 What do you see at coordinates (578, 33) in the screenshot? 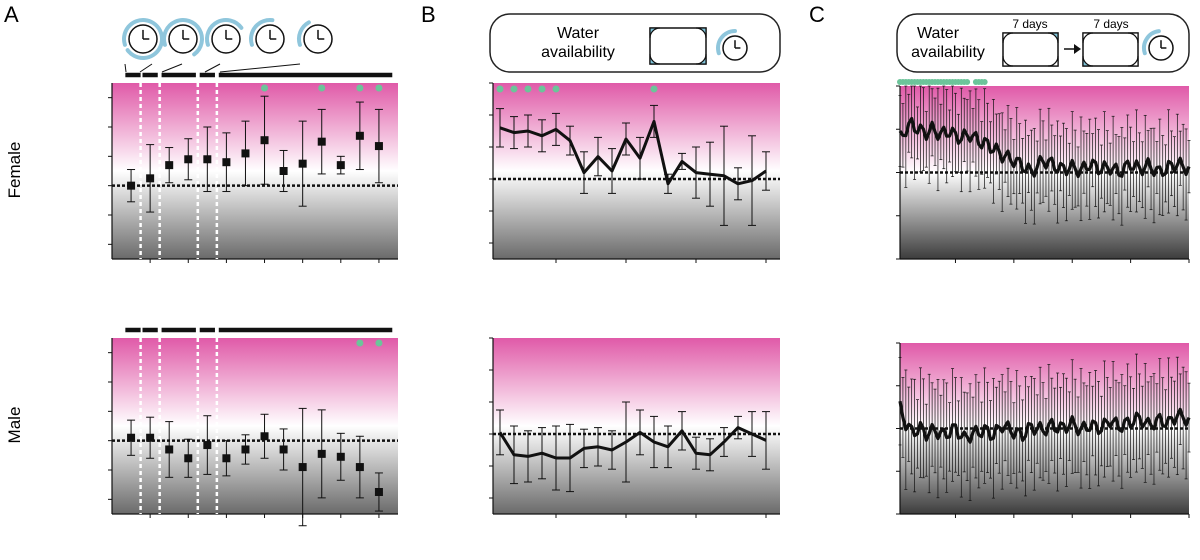
I see `schematic-b-line1: Water` at bounding box center [578, 33].